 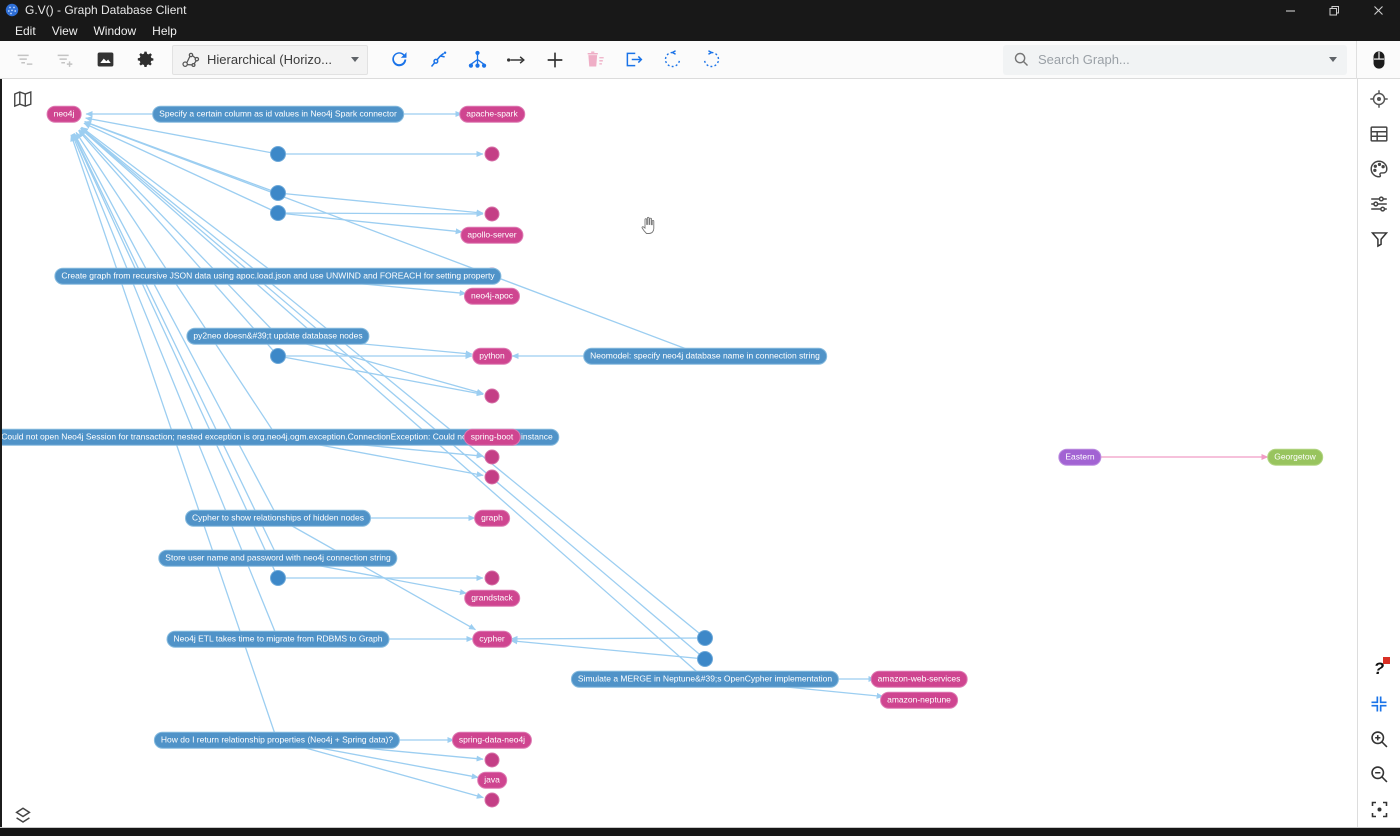 What do you see at coordinates (1379, 774) in the screenshot?
I see `zoom-out-button` at bounding box center [1379, 774].